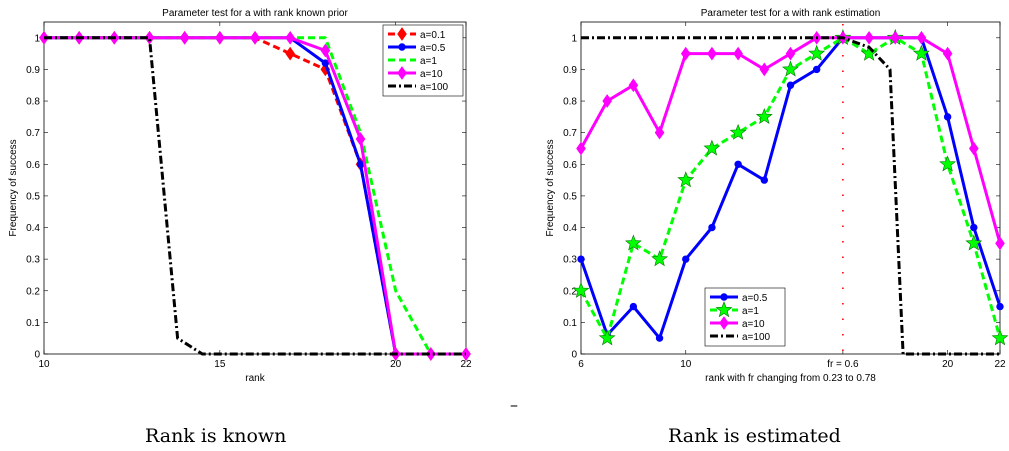  I want to click on y-tick-label: 0.1, so click(570, 323).